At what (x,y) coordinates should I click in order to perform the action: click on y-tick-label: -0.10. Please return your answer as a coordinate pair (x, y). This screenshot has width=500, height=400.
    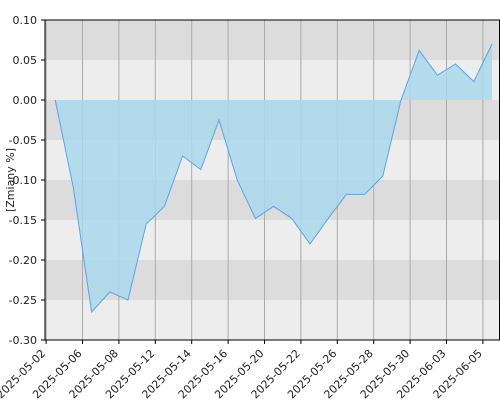
    Looking at the image, I should click on (23, 180).